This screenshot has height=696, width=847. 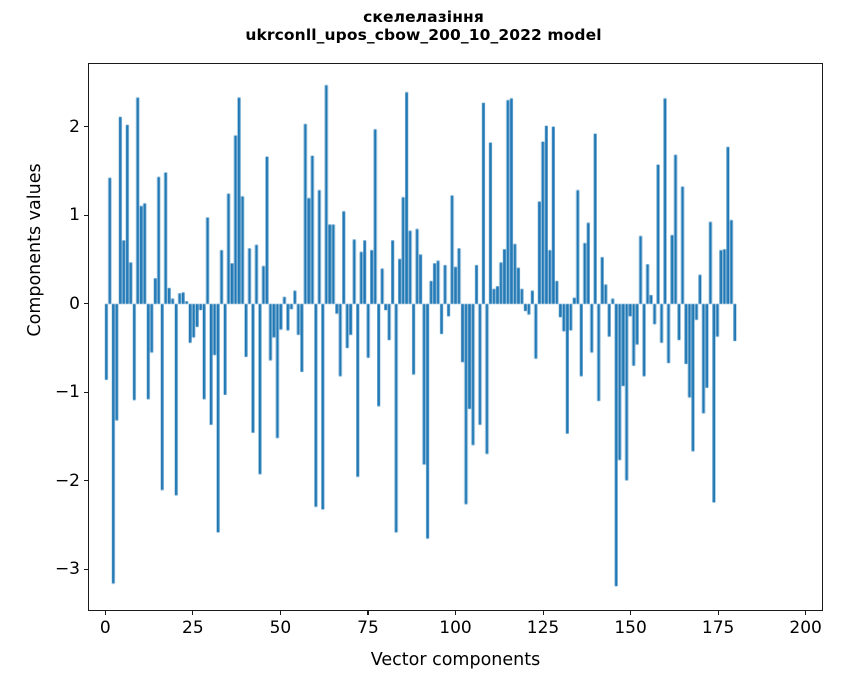 What do you see at coordinates (630, 628) in the screenshot?
I see `x-tick-label: 150` at bounding box center [630, 628].